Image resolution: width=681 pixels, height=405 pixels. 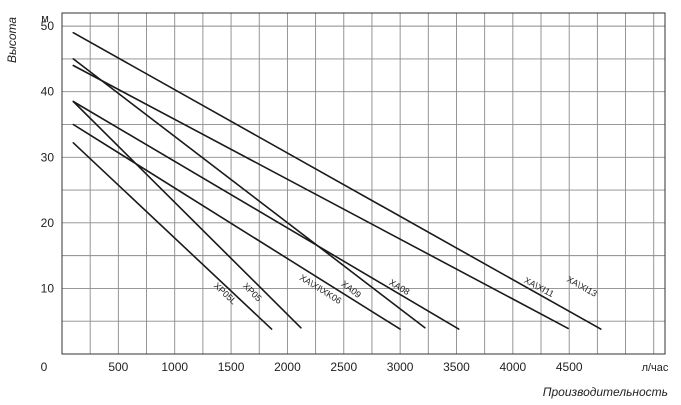 What do you see at coordinates (287, 367) in the screenshot?
I see `x-tick-label: 2000` at bounding box center [287, 367].